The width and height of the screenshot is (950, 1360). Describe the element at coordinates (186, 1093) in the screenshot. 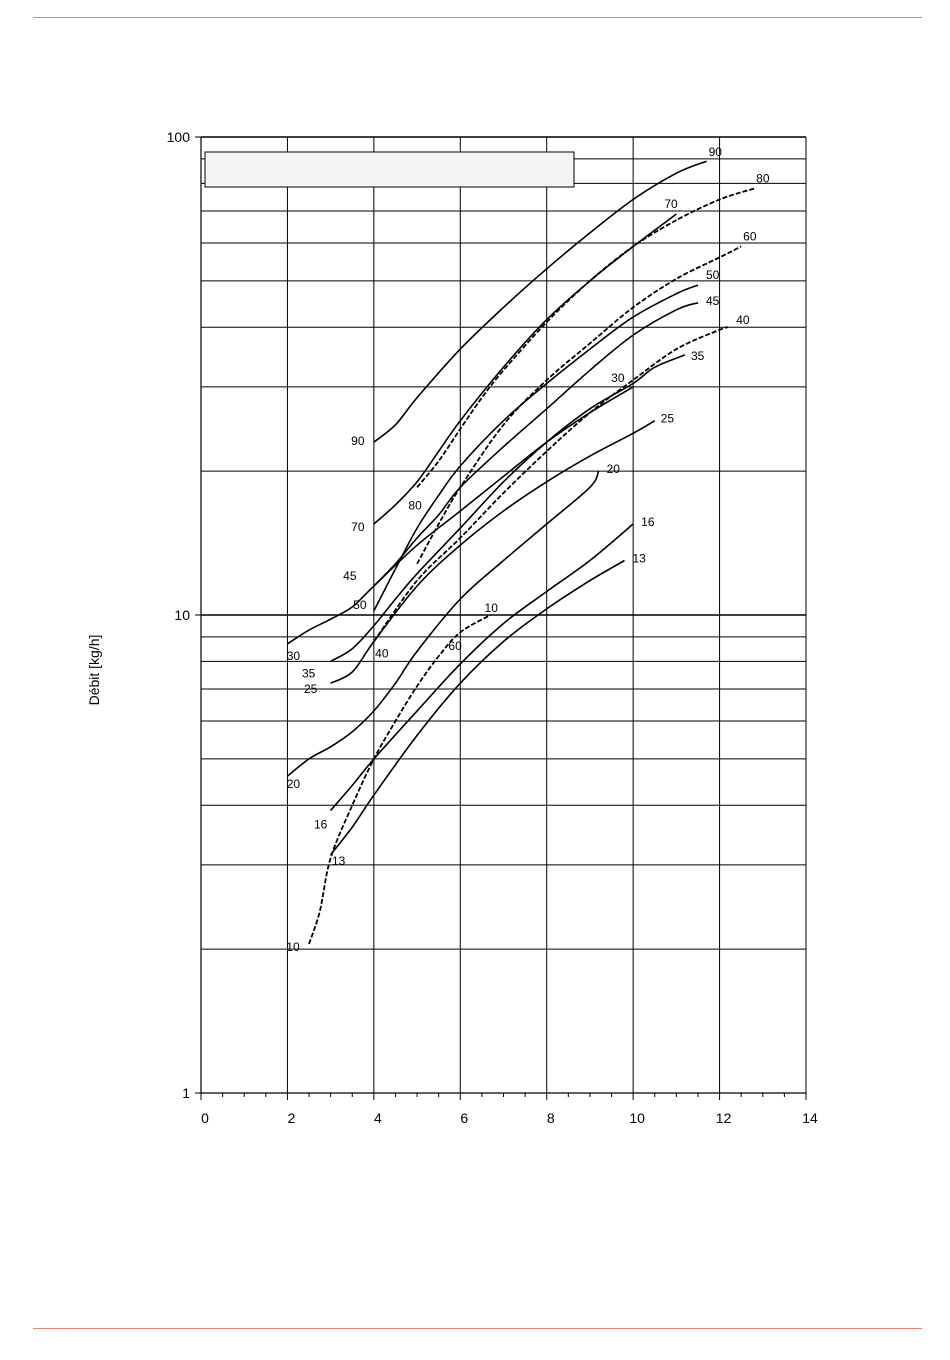

I see `y-tick-label: 1` at that location.